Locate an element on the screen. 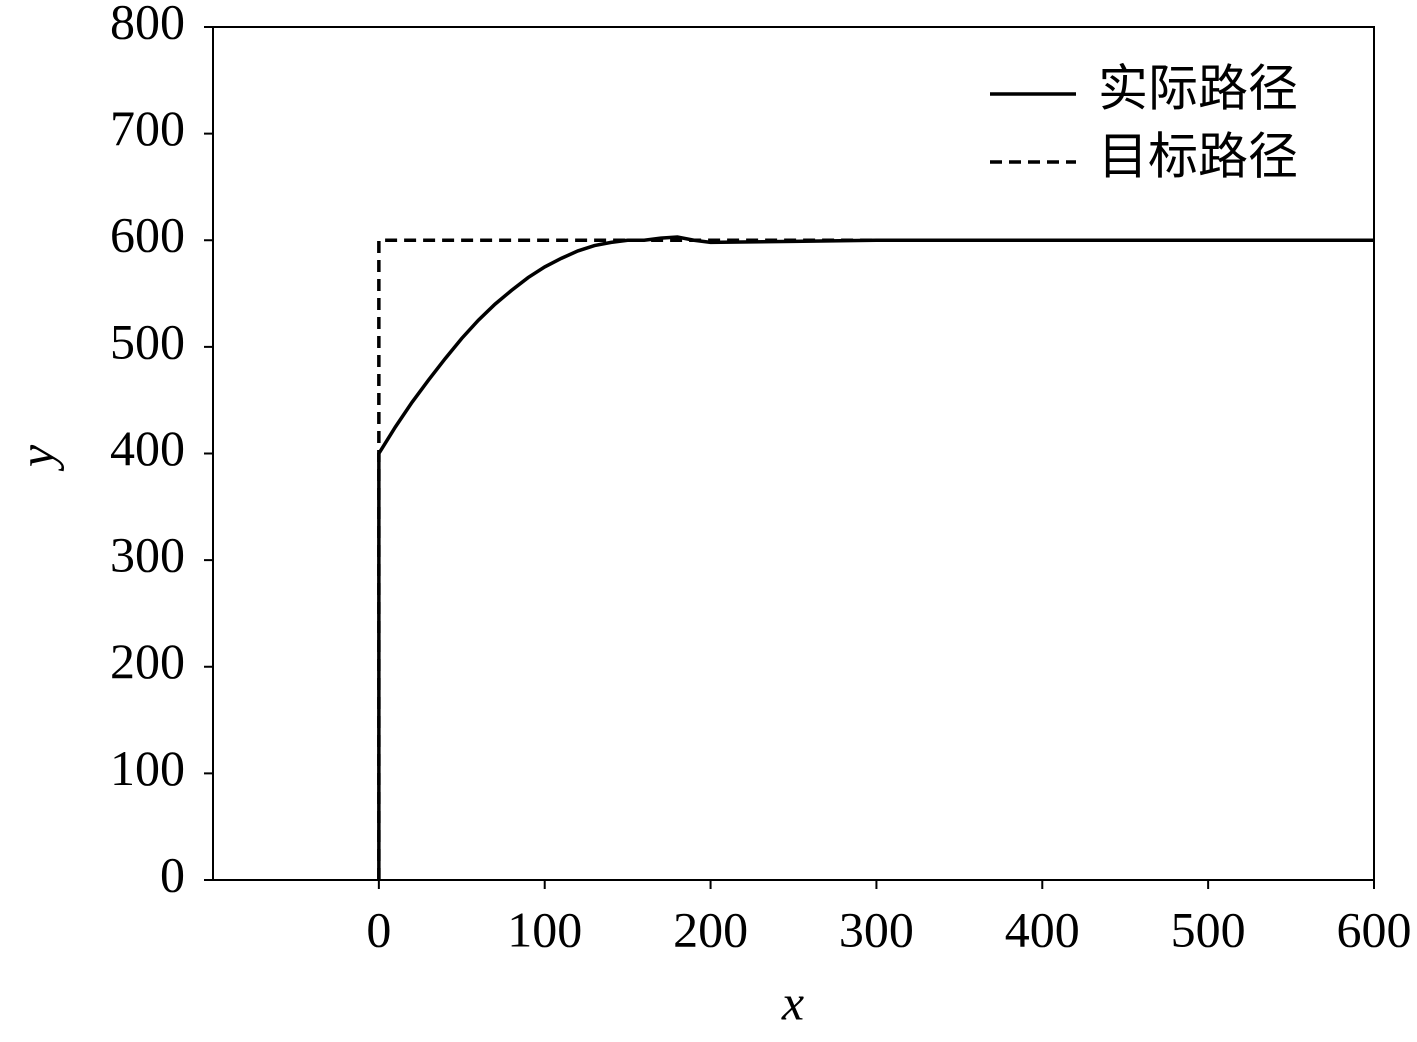 The width and height of the screenshot is (1417, 1042). x-tick-label: 100 is located at coordinates (544, 929).